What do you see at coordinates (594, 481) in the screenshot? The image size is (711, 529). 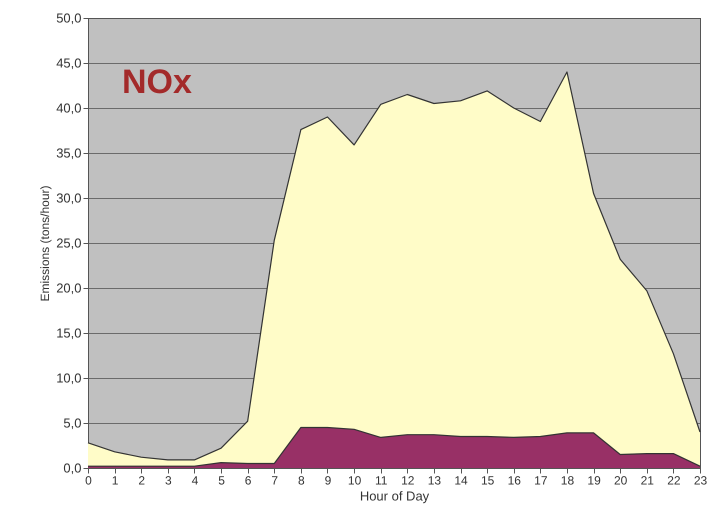 I see `x-tick-label: 19` at bounding box center [594, 481].